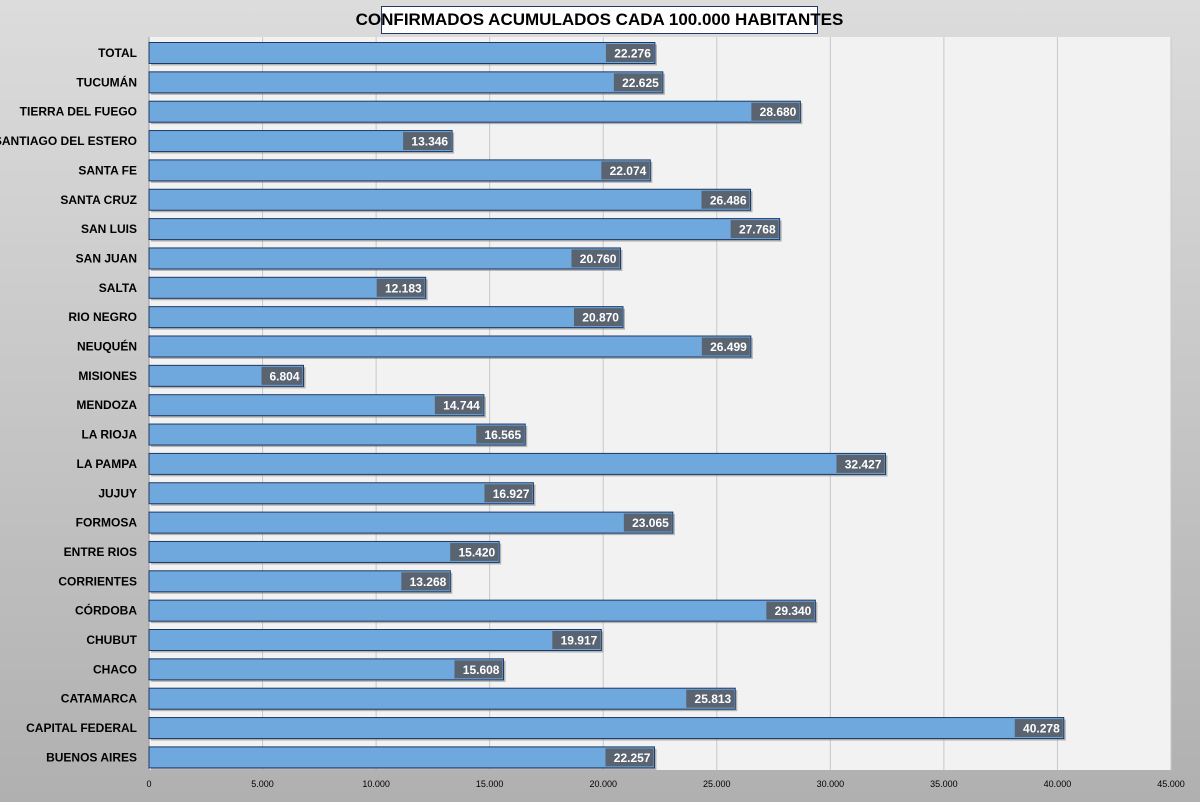  I want to click on category-label: LA RIOJA, so click(109, 435).